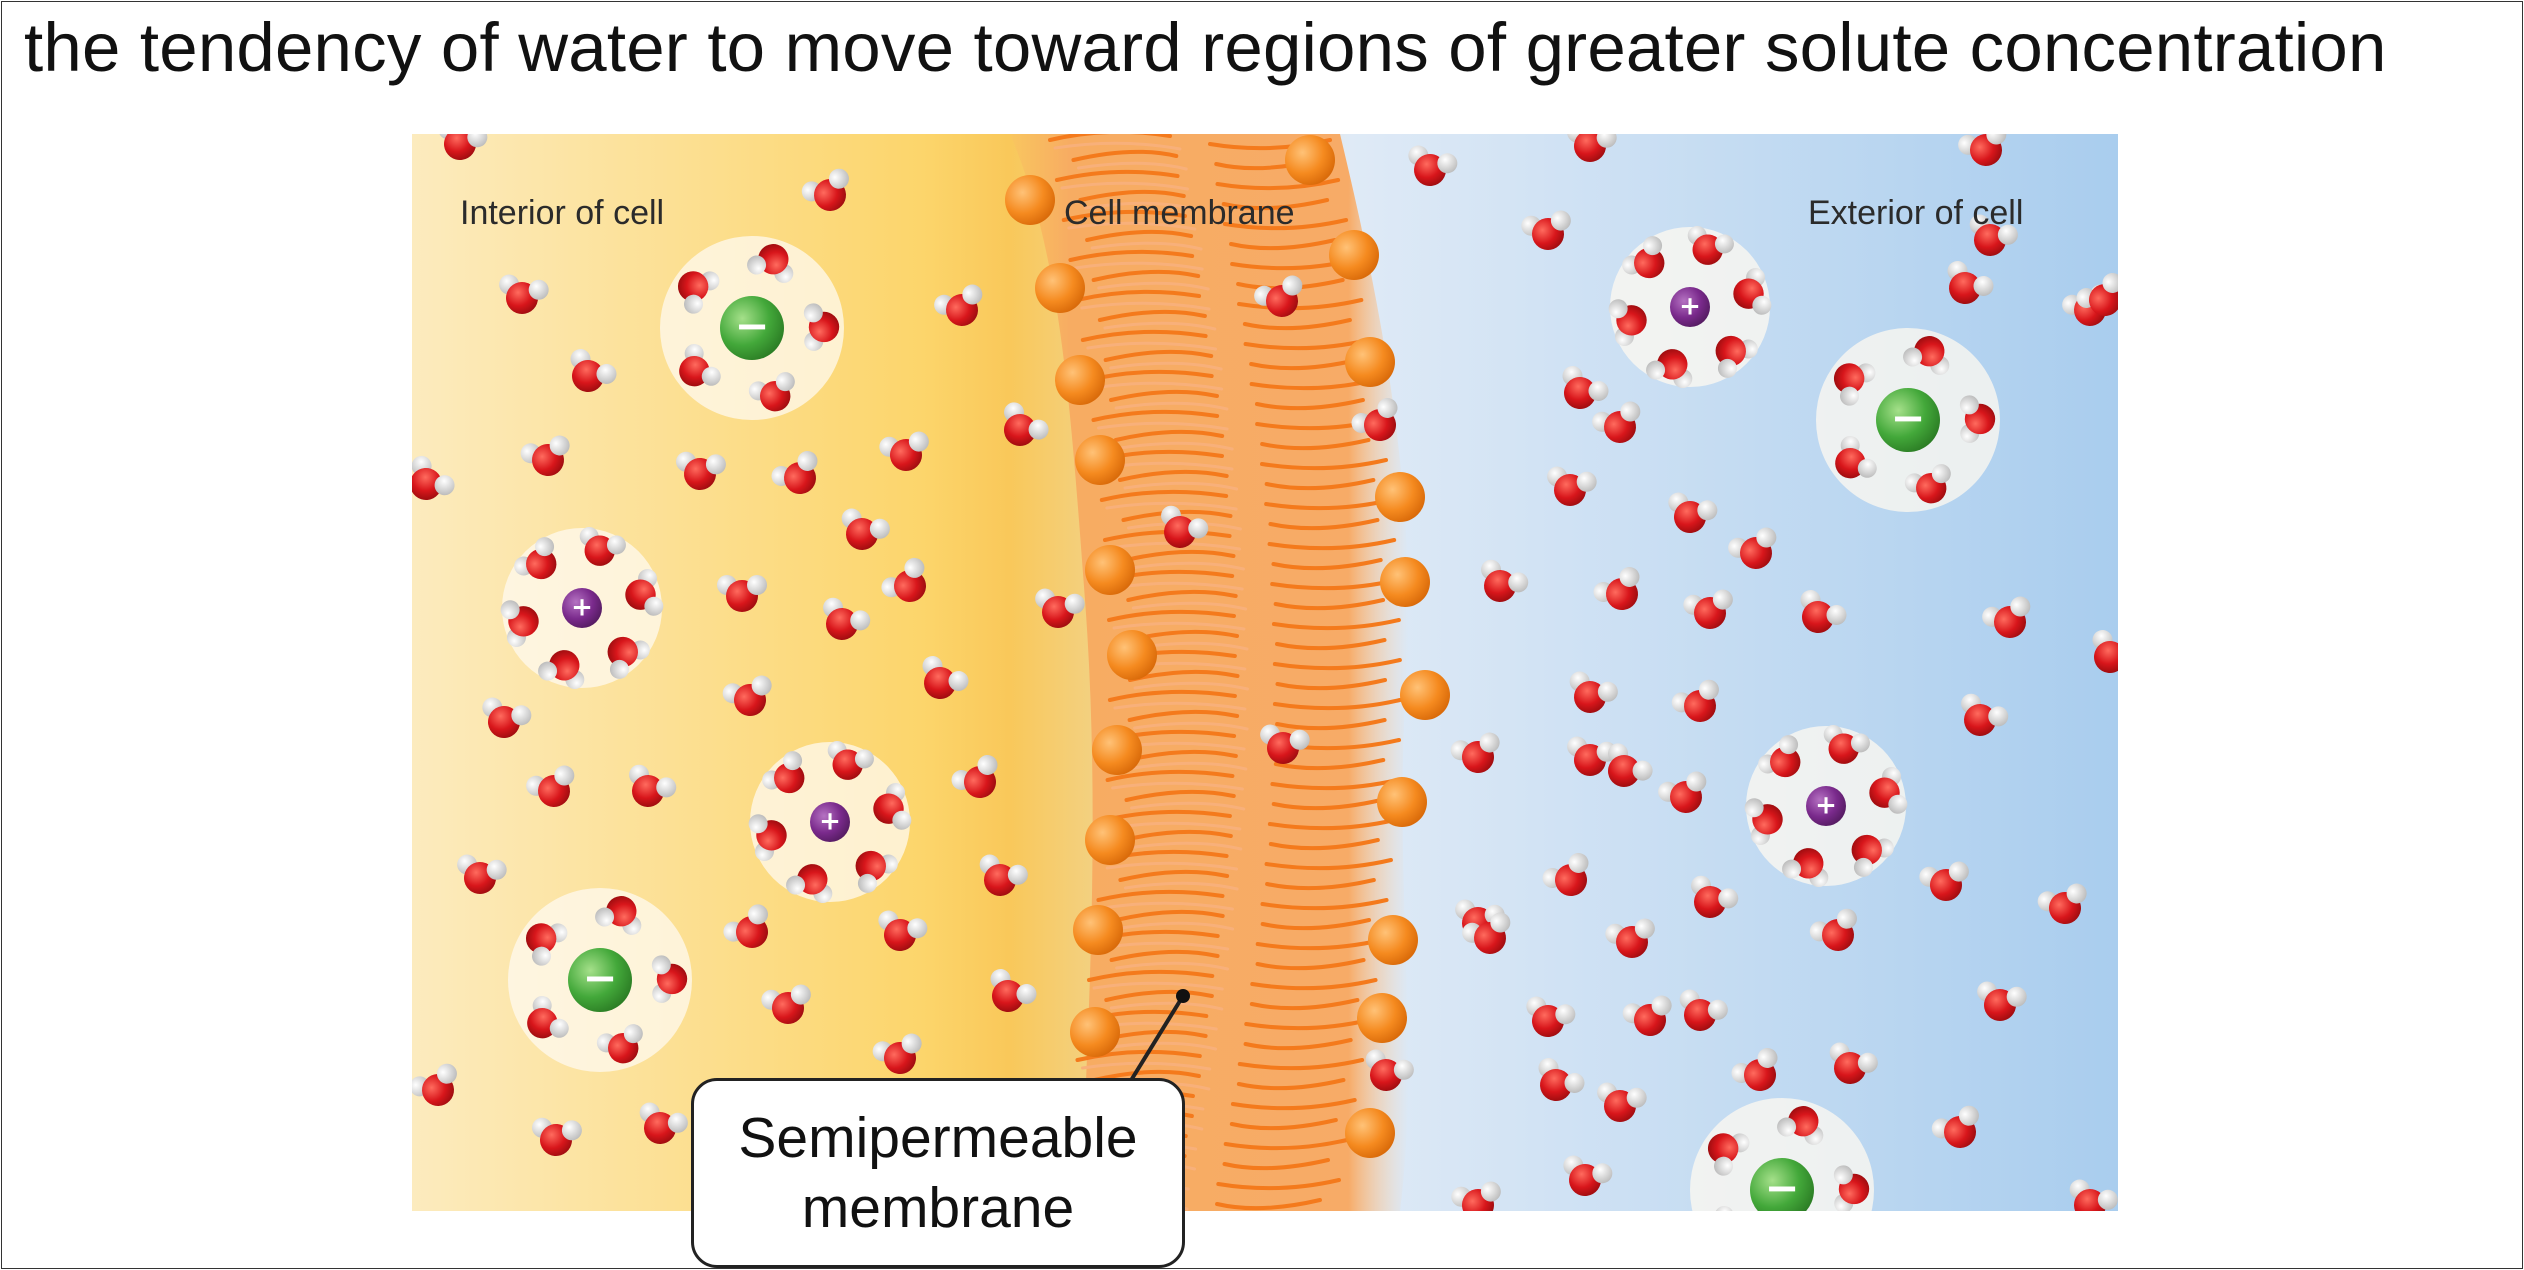 Image resolution: width=2524 pixels, height=1270 pixels. Describe the element at coordinates (1179, 213) in the screenshot. I see `membrane-label: Cell membrane` at that location.